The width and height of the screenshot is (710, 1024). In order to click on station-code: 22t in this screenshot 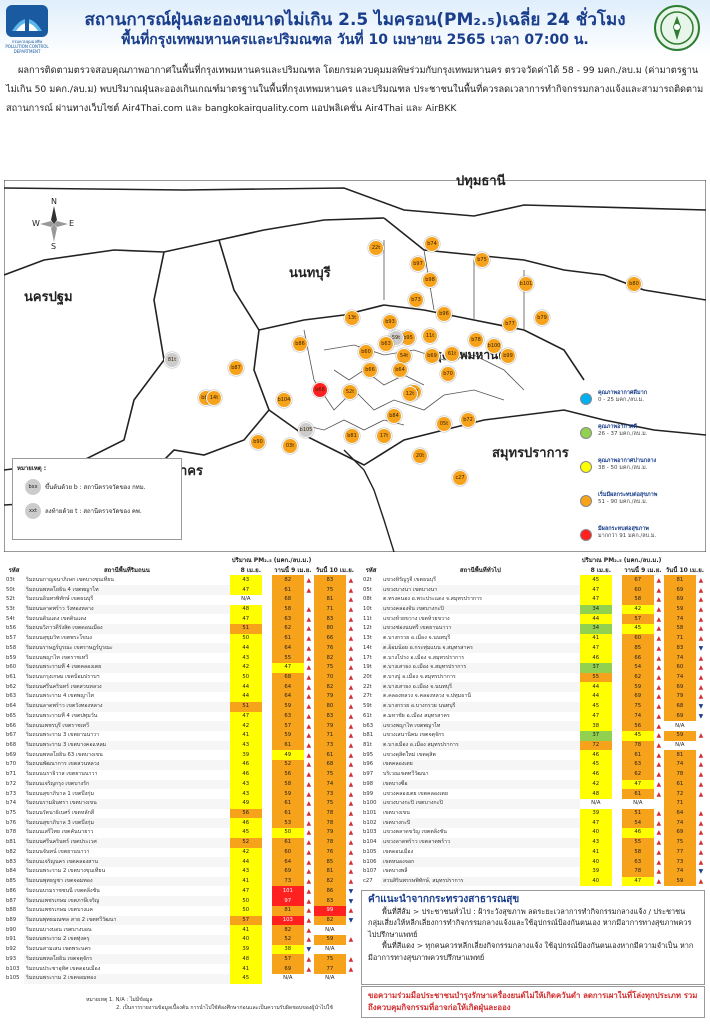, I will do `click(367, 686)`.